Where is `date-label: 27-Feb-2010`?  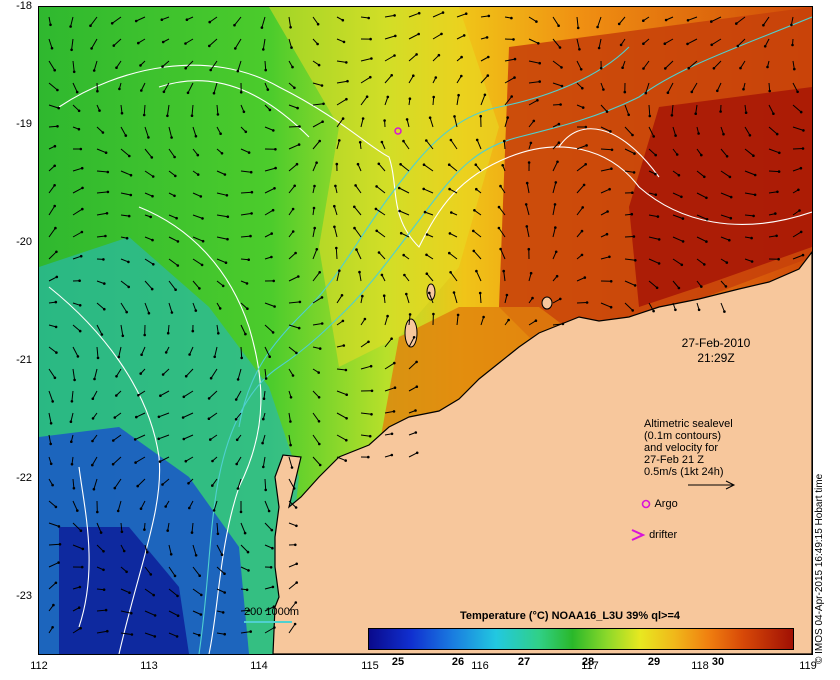
date-label: 27-Feb-2010 is located at coordinates (716, 343).